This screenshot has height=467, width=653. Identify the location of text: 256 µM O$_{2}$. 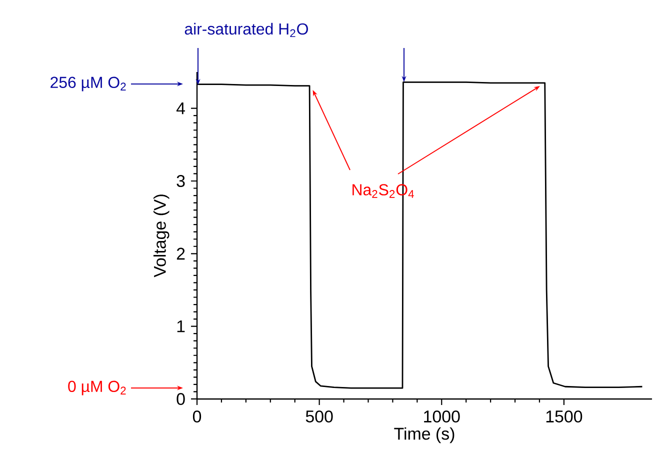
(88, 84).